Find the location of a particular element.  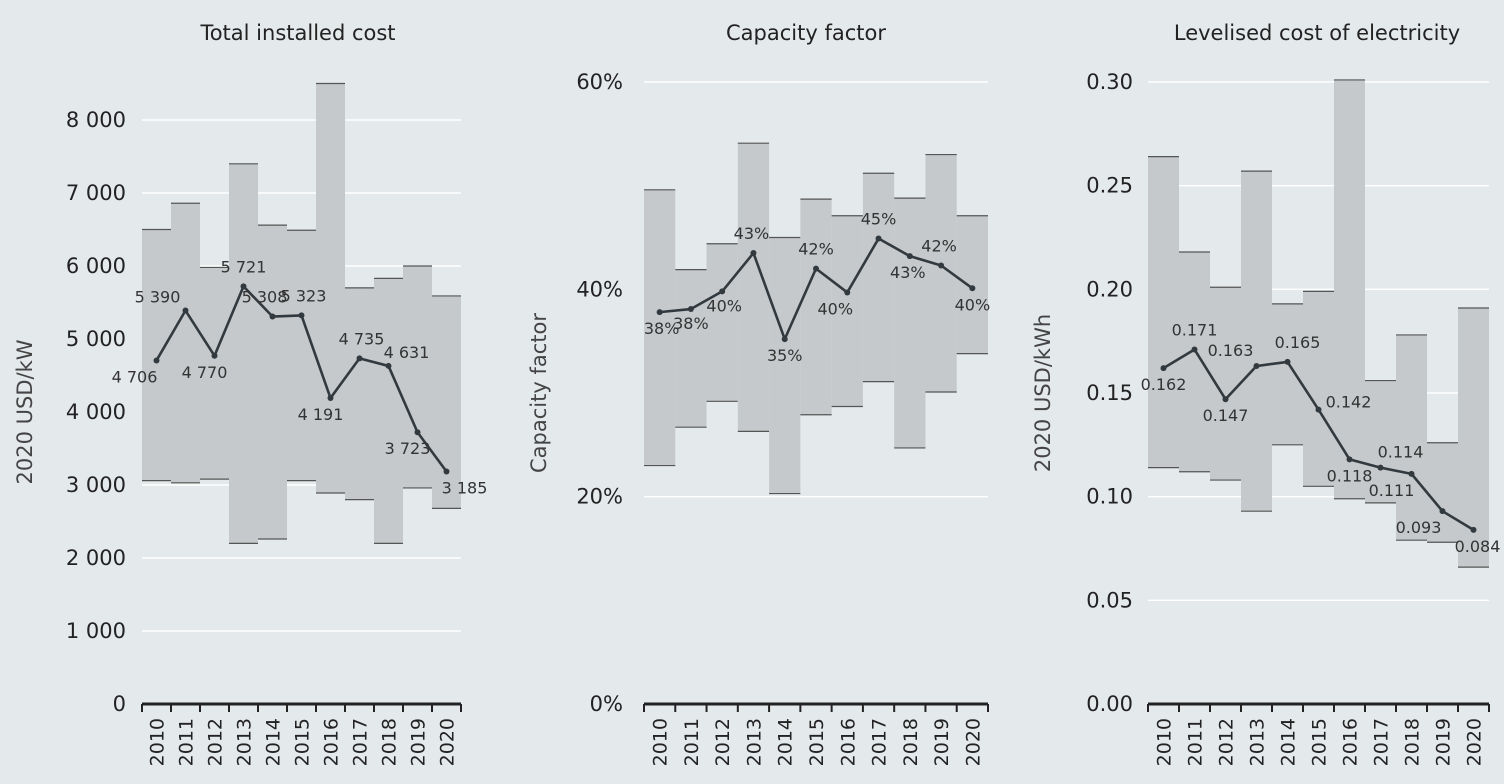

y-tick-label: 0% is located at coordinates (606, 704).